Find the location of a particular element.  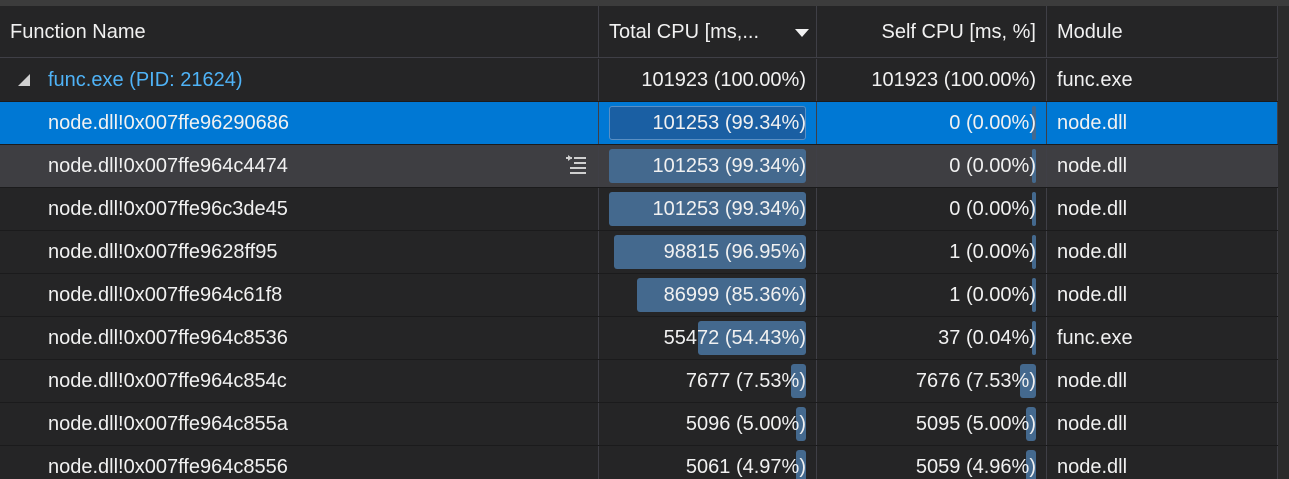

function-name: node.dll!0x007ffe964c8536 is located at coordinates (299, 338).